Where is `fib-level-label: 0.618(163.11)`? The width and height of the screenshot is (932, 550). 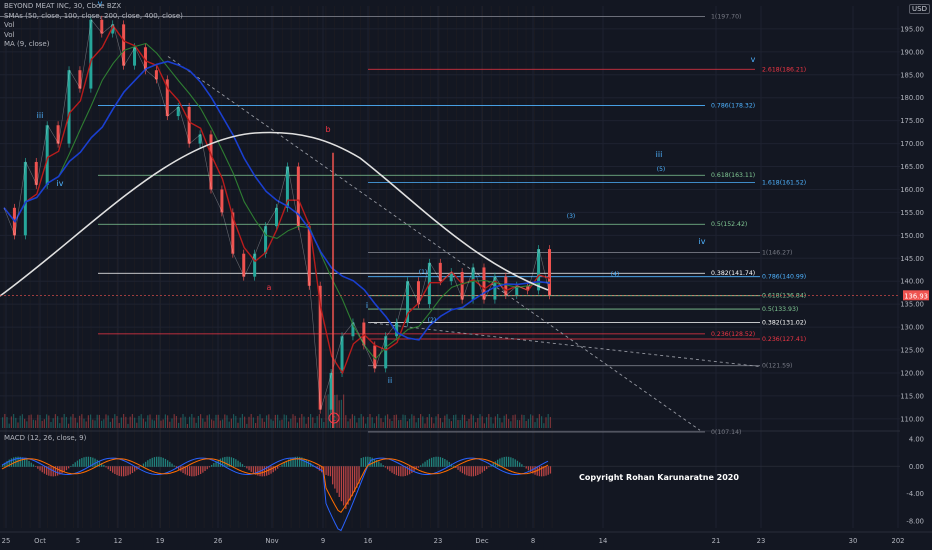
fib-level-label: 0.618(163.11) is located at coordinates (733, 175).